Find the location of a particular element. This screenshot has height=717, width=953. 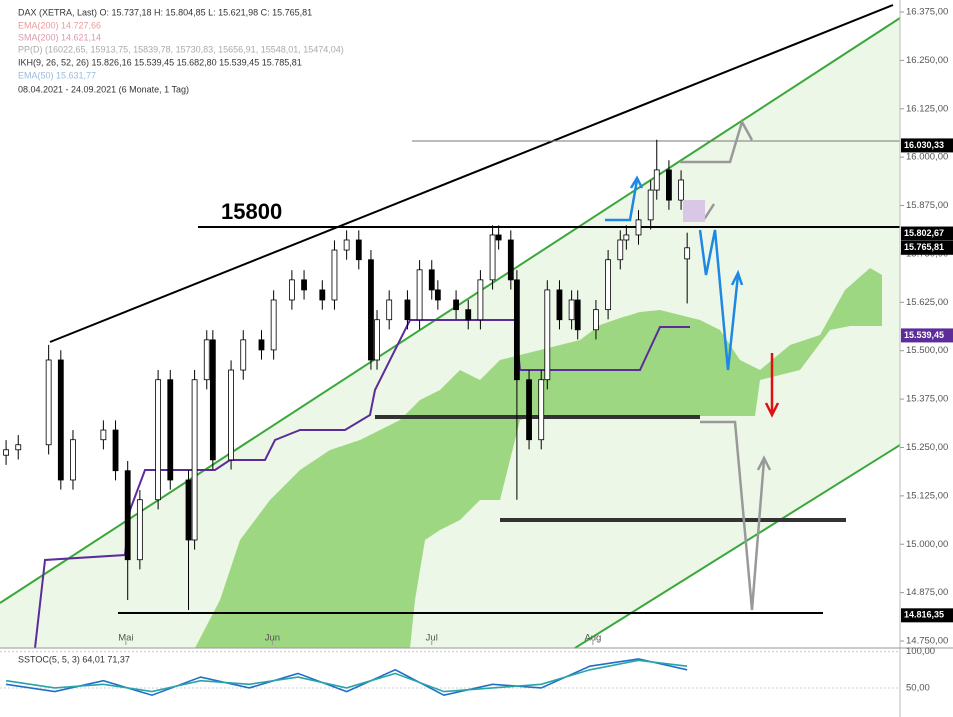

y-tick-label: 16.000,00 is located at coordinates (927, 157).